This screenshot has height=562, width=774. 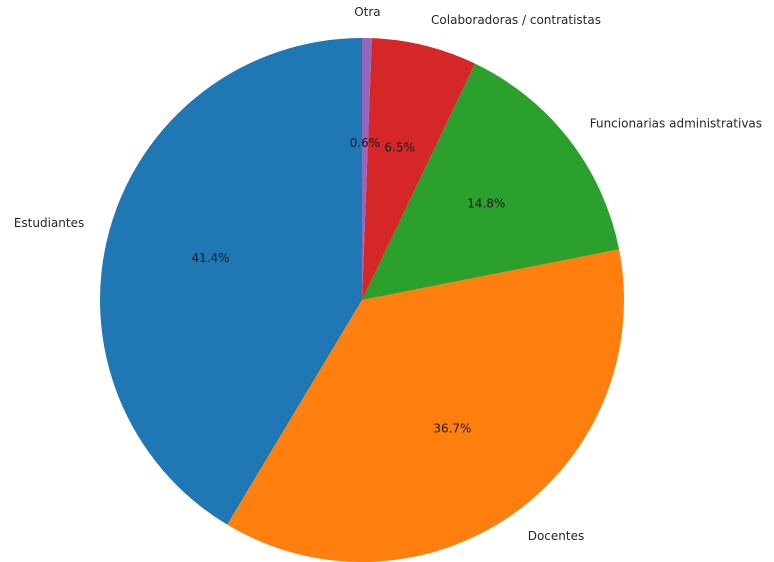 I want to click on category-label: Docentes, so click(x=556, y=536).